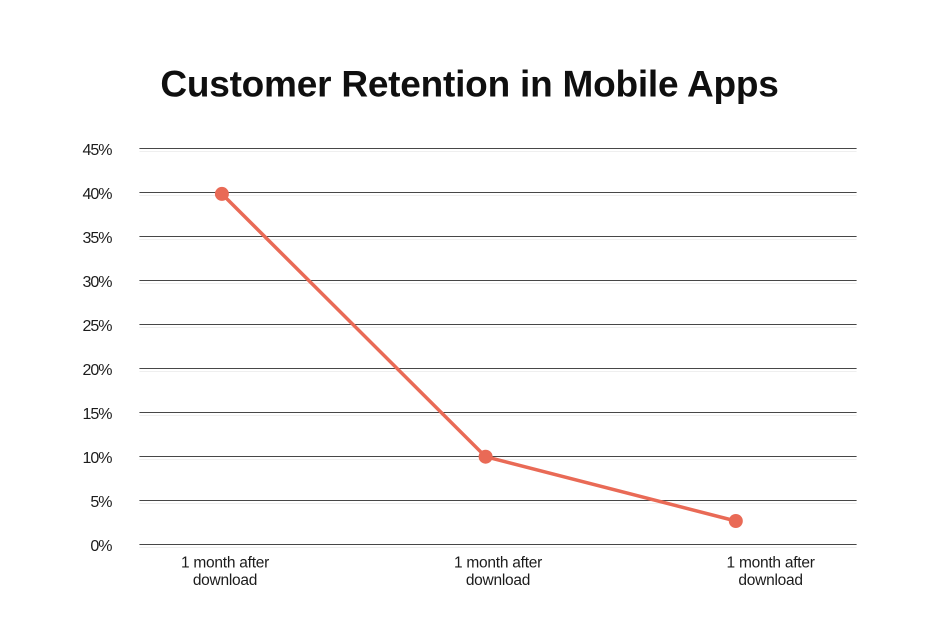 This screenshot has width=938, height=629. What do you see at coordinates (97, 282) in the screenshot?
I see `svg-text: 30%` at bounding box center [97, 282].